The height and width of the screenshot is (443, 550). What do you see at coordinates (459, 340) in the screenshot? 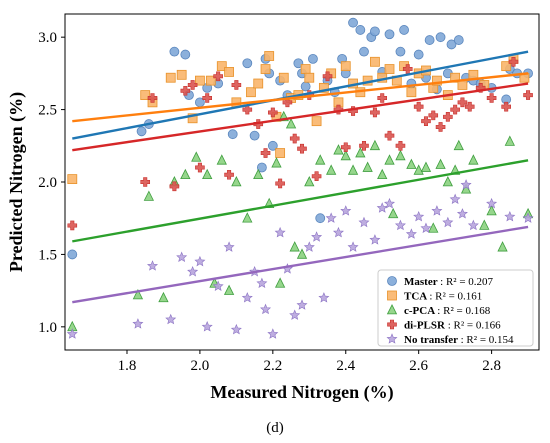
I see `legend-label: No transfer : R² = 0.154` at bounding box center [459, 340].